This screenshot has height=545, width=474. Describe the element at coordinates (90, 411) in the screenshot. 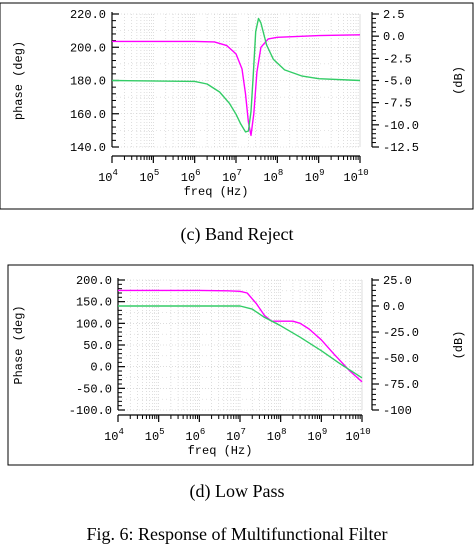

I see `y-left-tick-label: -100.0` at that location.